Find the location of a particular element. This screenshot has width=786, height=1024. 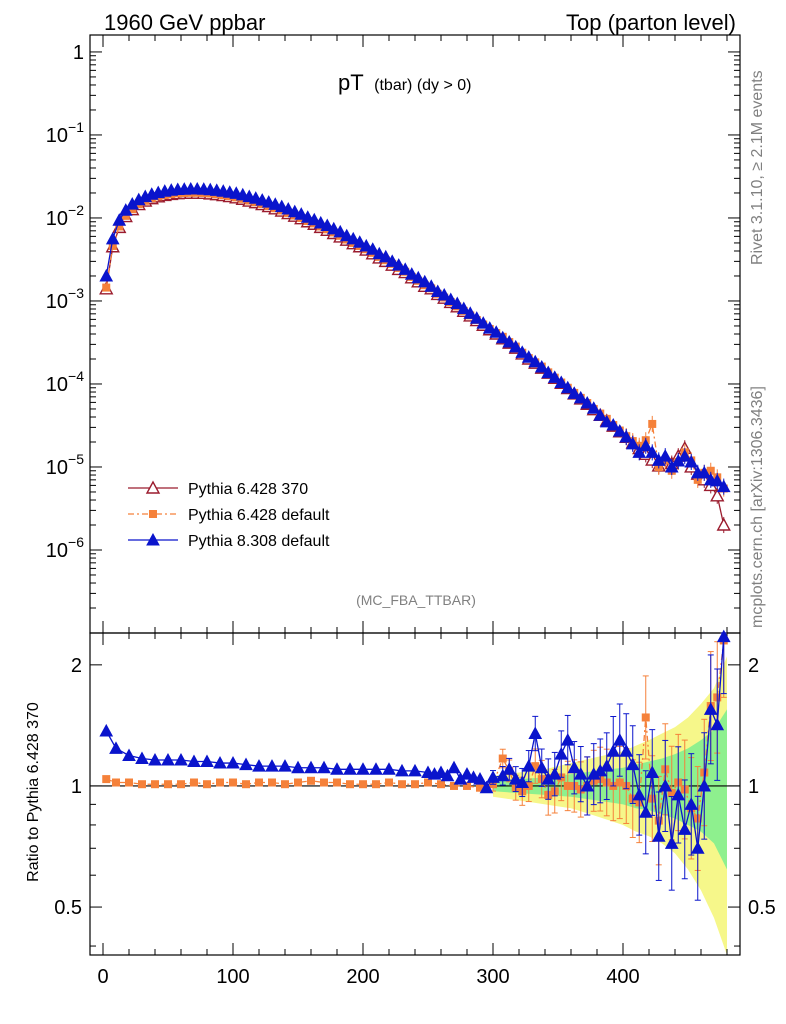

legend-label: Pythia 6.428 default is located at coordinates (259, 515).